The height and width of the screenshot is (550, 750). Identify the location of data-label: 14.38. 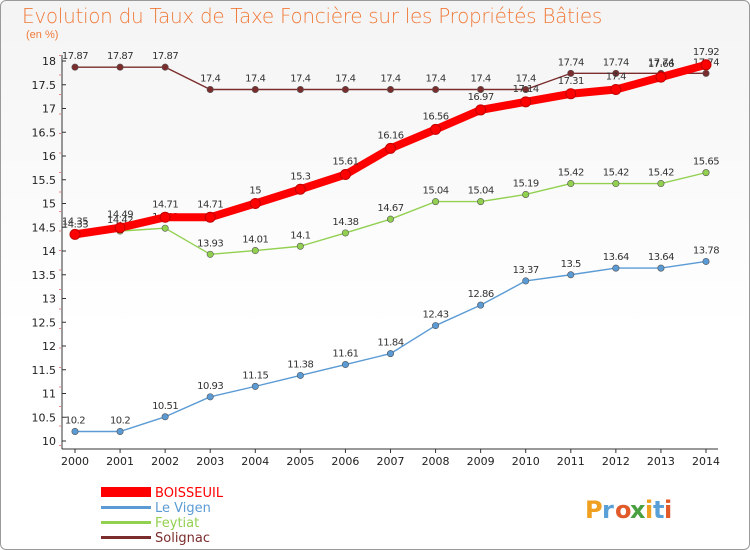
(345, 222).